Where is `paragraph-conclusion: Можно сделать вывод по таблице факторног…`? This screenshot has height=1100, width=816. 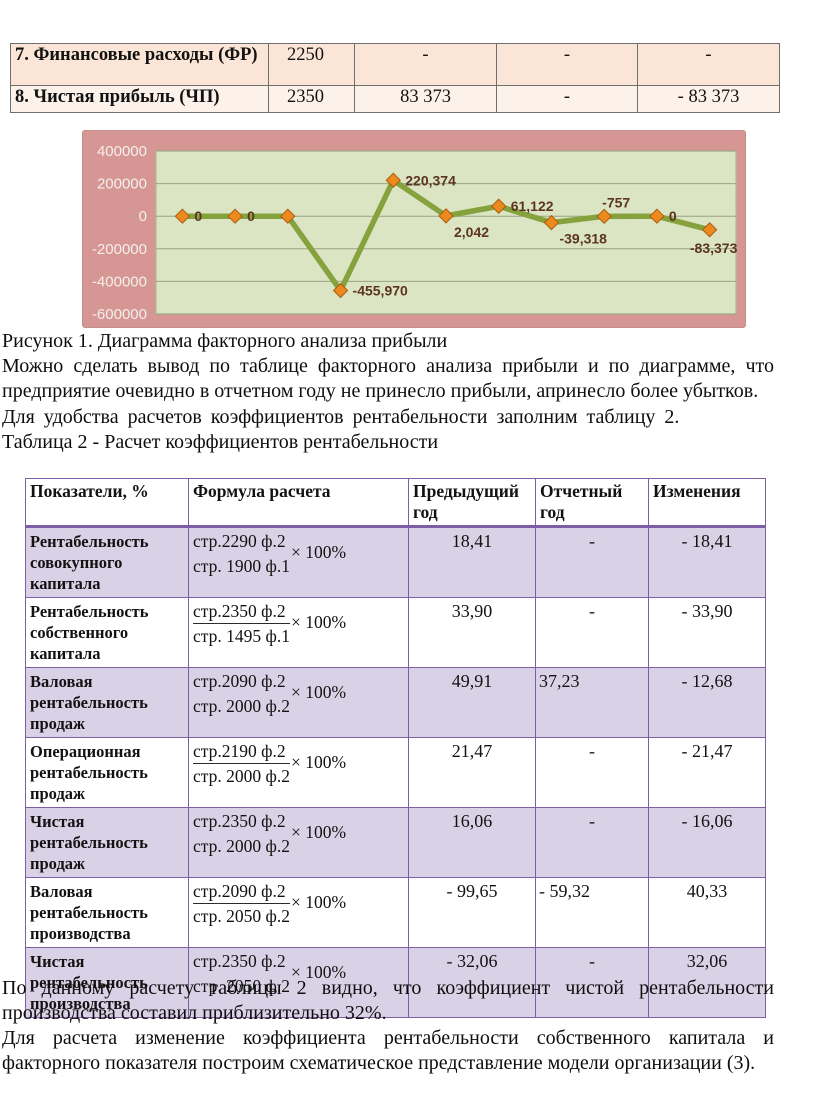
paragraph-conclusion: Можно сделать вывод по таблице факторног… is located at coordinates (388, 379).